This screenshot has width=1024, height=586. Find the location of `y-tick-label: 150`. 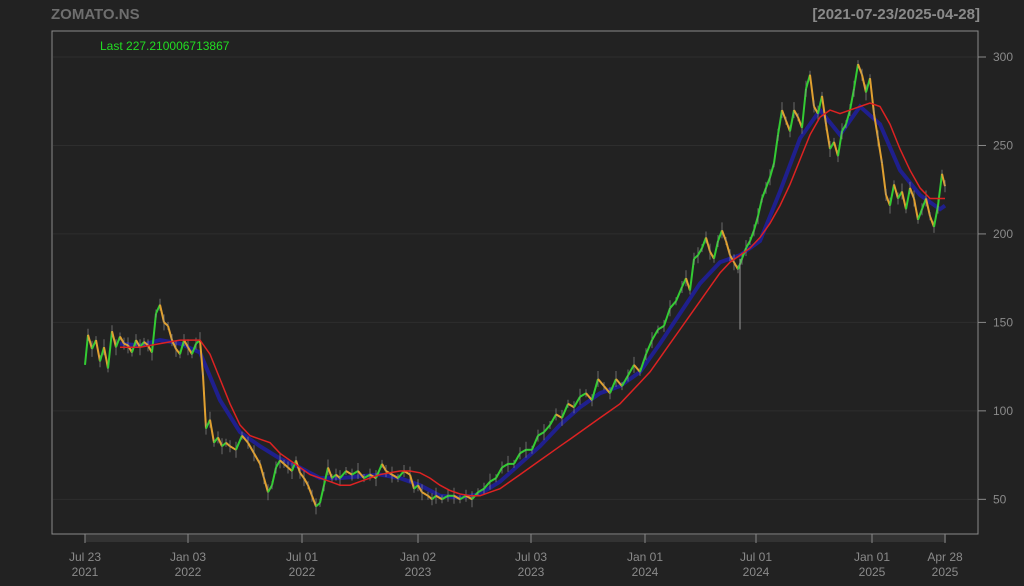

y-tick-label: 150 is located at coordinates (1003, 322).